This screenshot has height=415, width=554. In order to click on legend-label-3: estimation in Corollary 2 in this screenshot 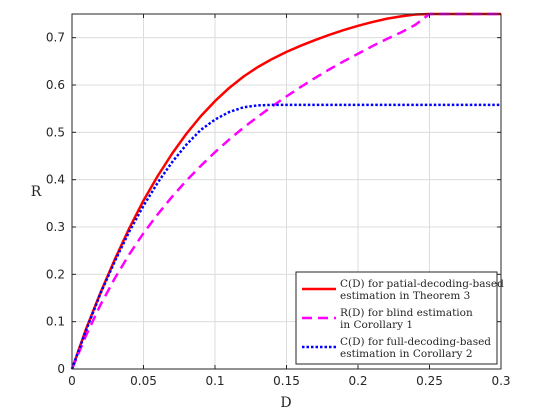, I will do `click(406, 354)`.